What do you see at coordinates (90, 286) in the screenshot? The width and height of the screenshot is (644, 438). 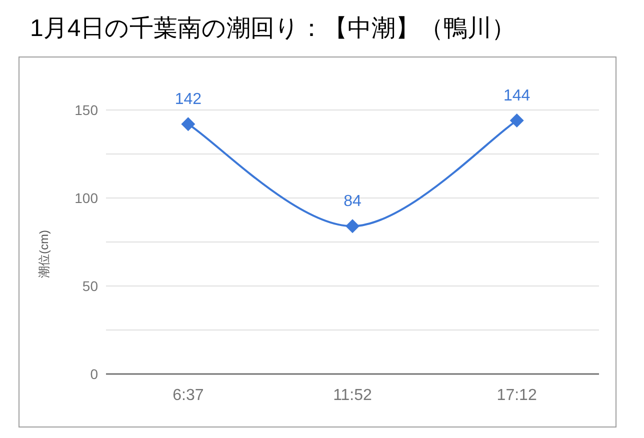 I see `y-tick-label: 50` at bounding box center [90, 286].